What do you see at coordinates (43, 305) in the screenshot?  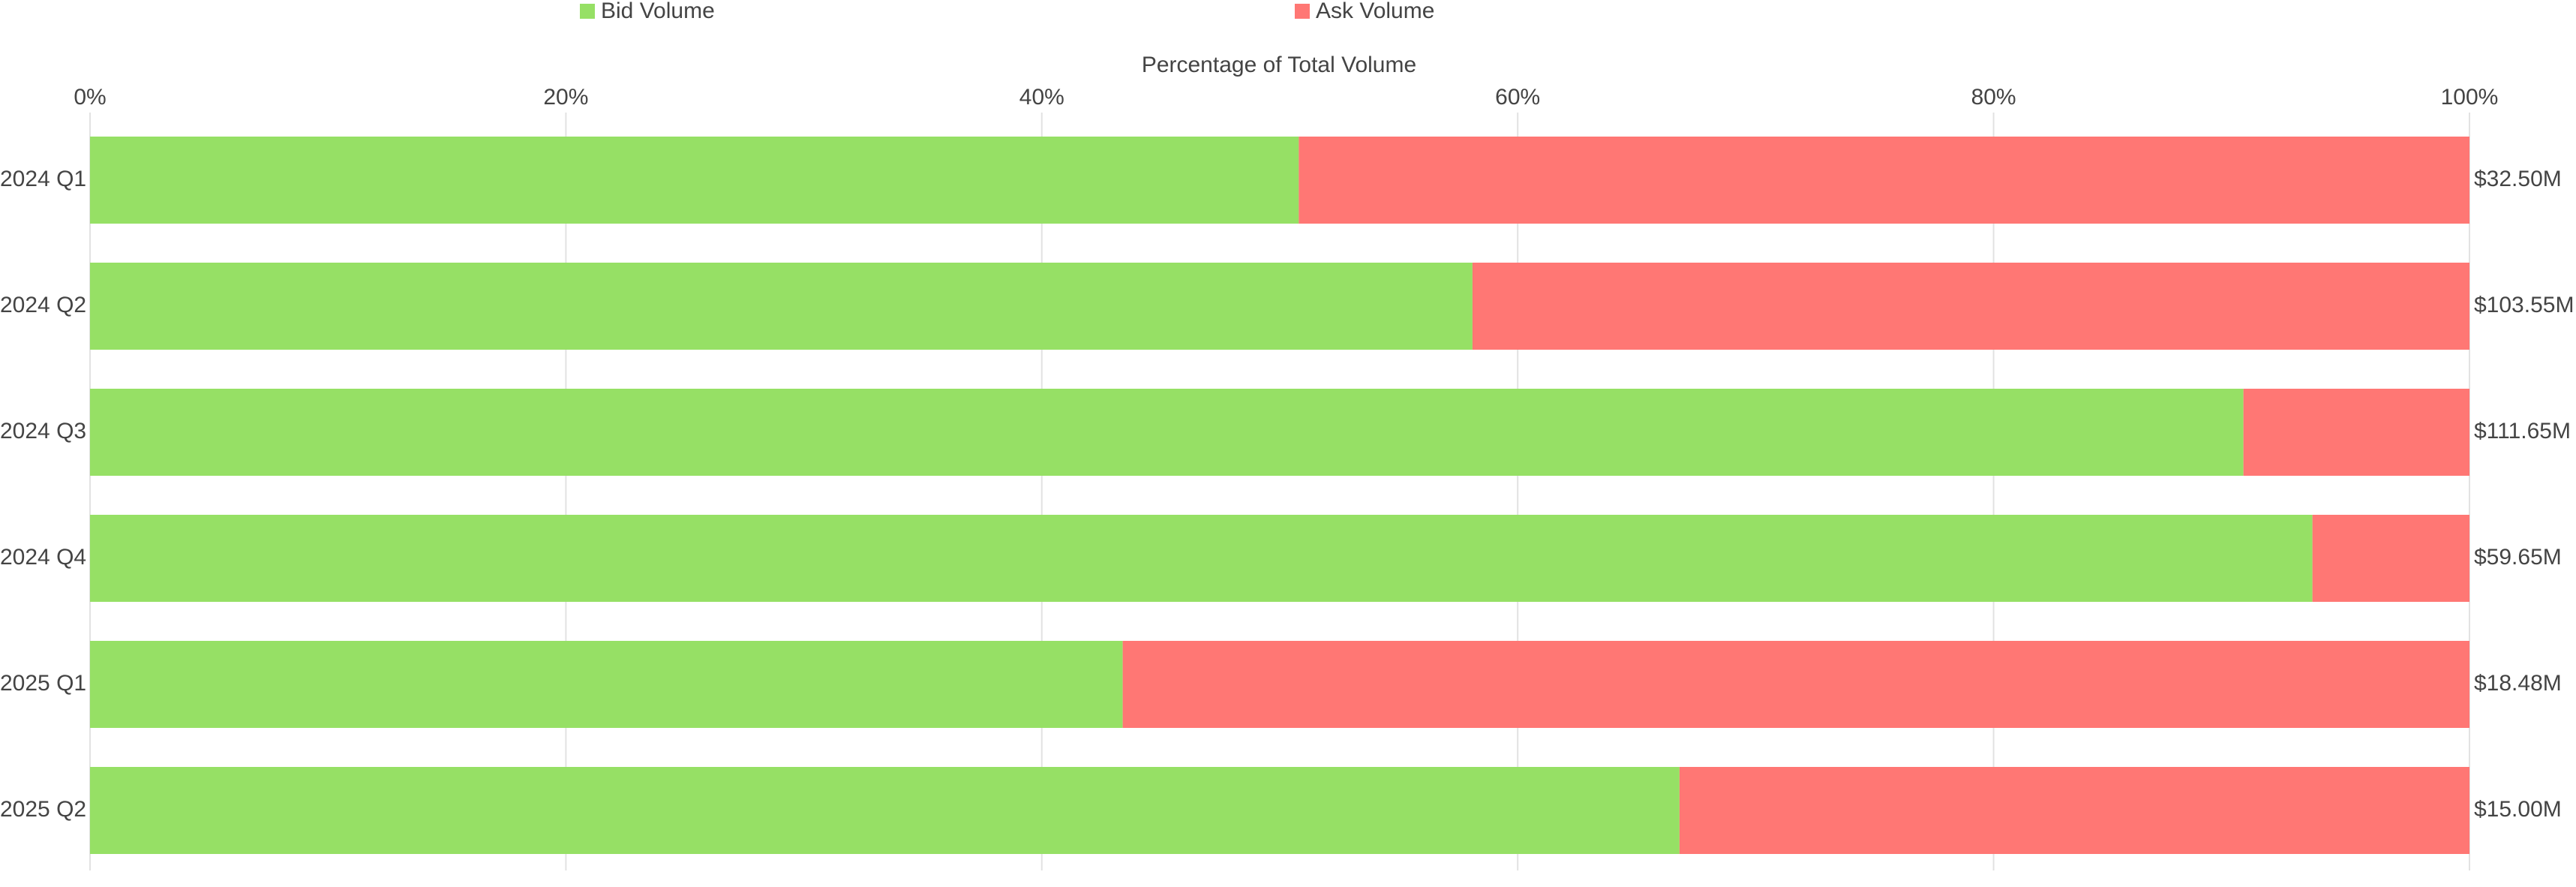 I see `y-tick-label: 2024 Q2` at bounding box center [43, 305].